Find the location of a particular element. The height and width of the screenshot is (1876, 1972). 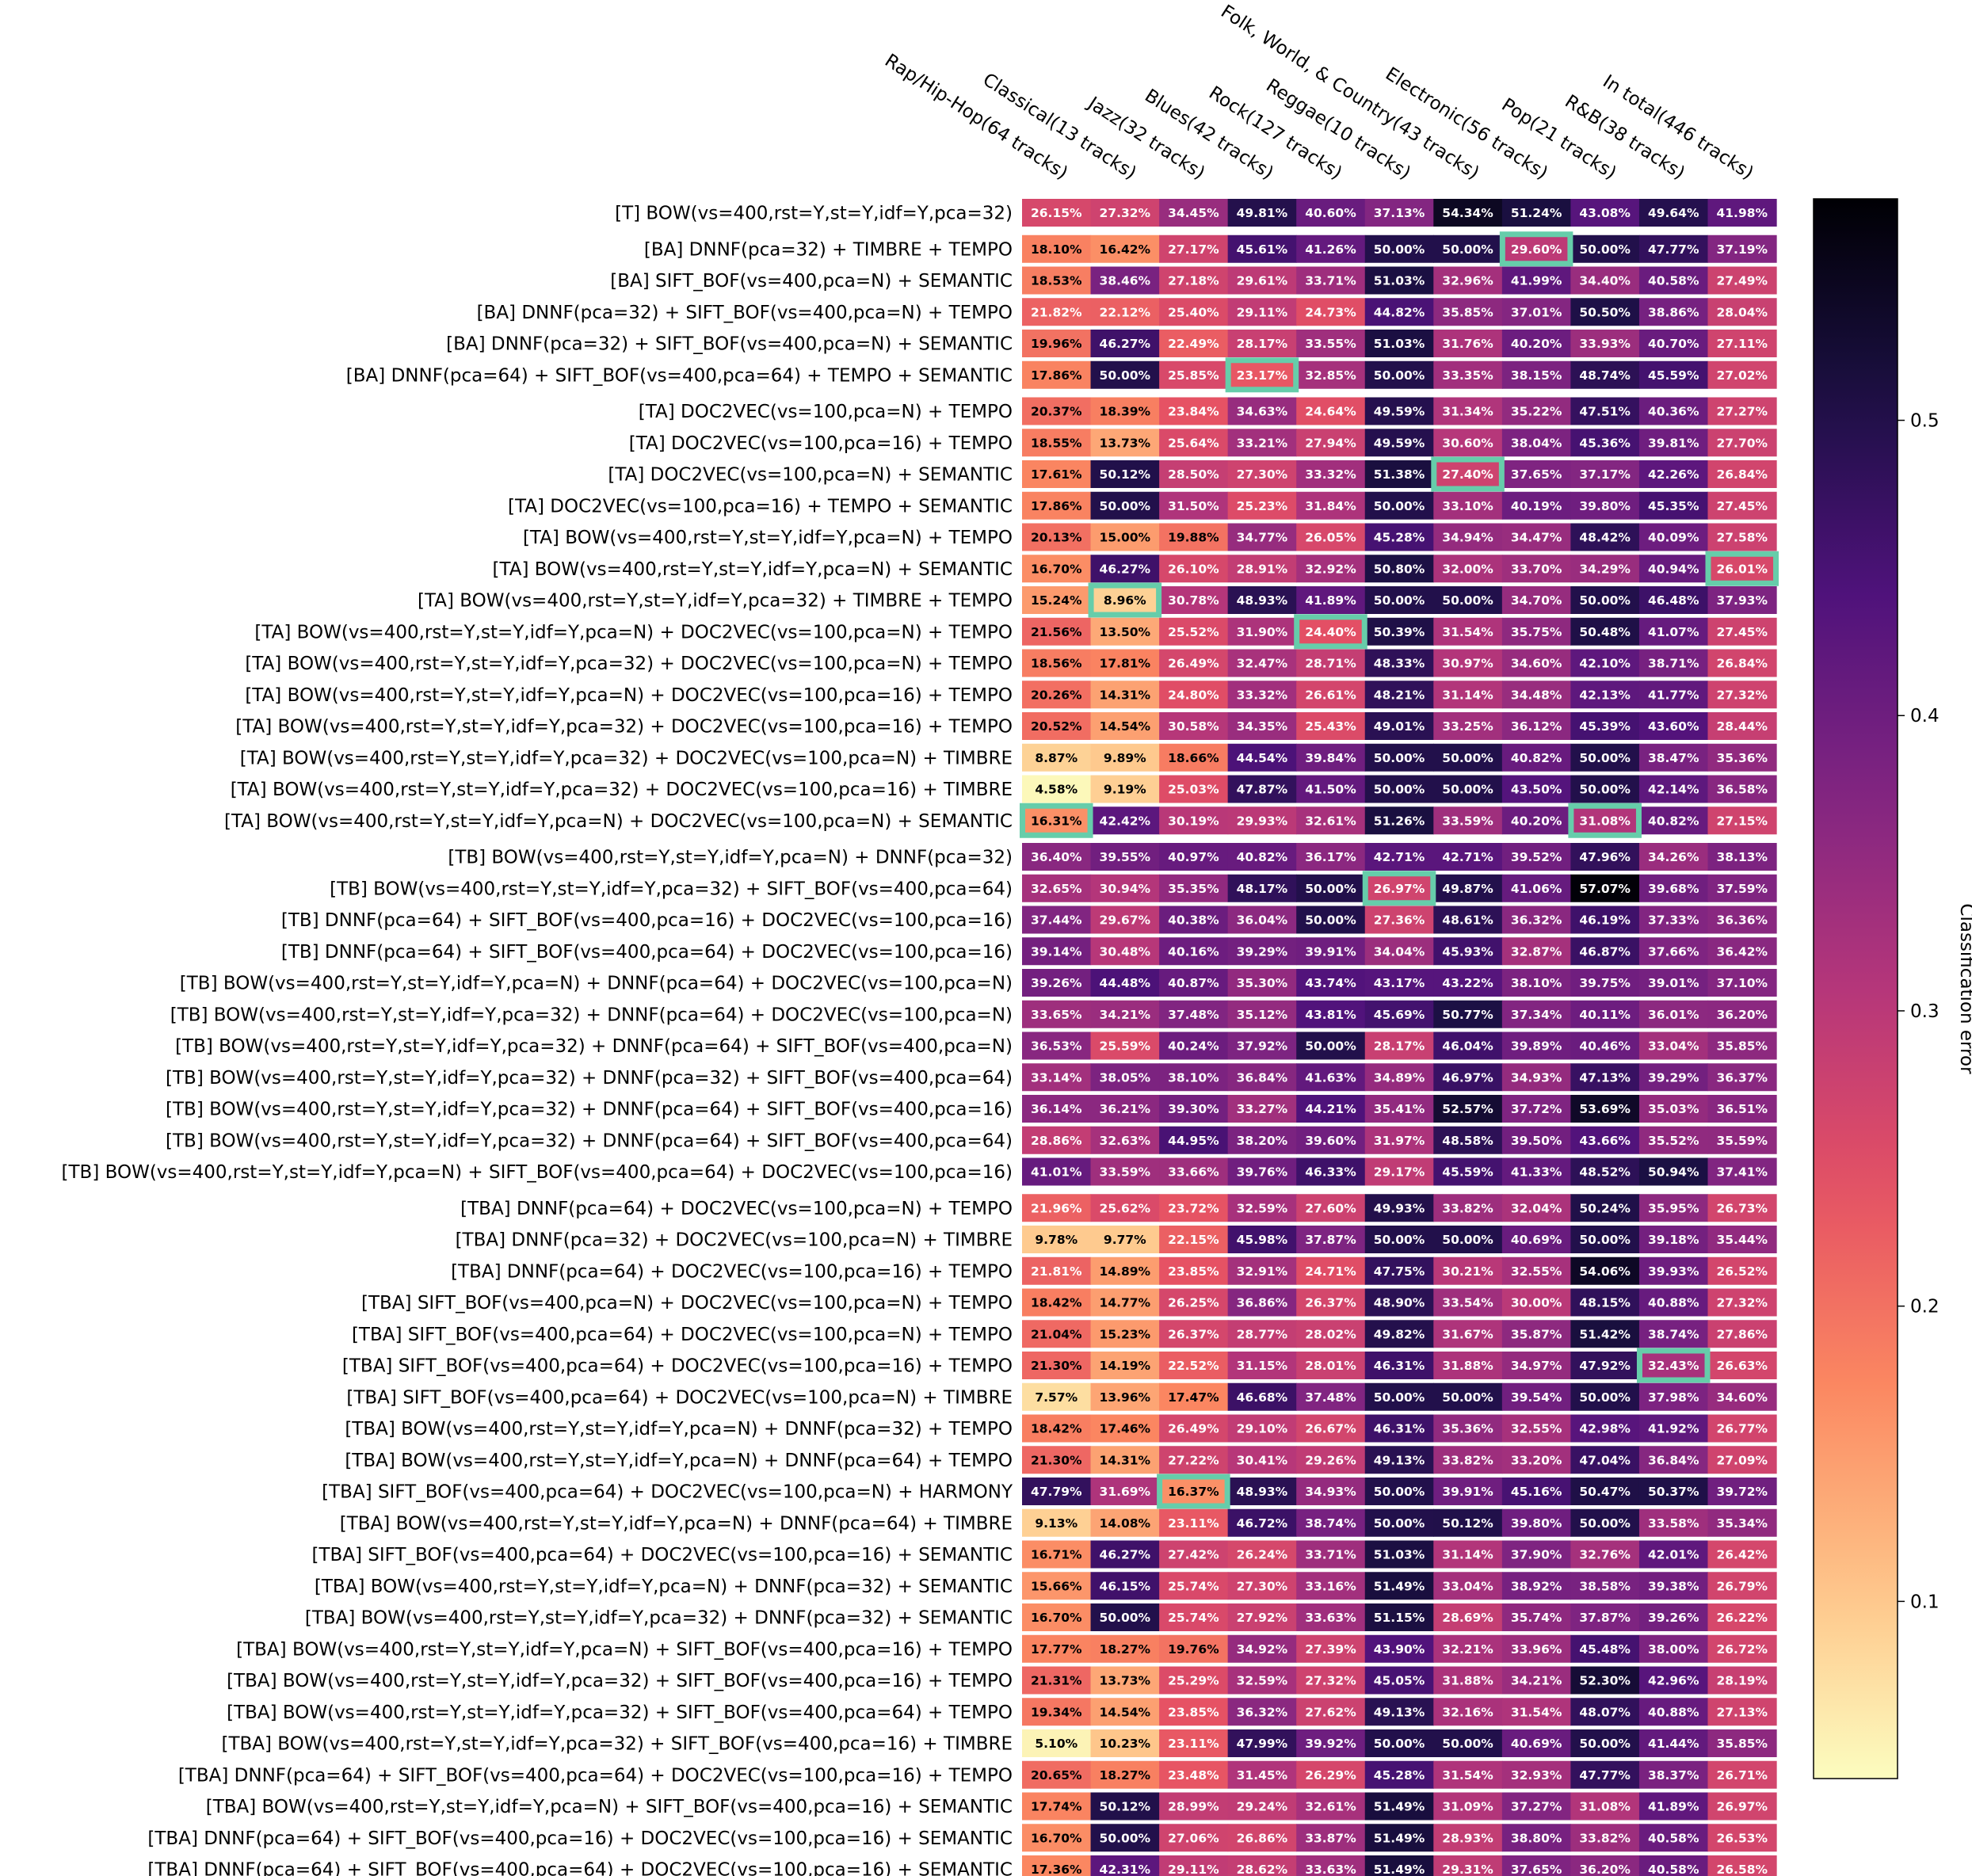

cell-value-label: 17.74% is located at coordinates (1056, 1807).